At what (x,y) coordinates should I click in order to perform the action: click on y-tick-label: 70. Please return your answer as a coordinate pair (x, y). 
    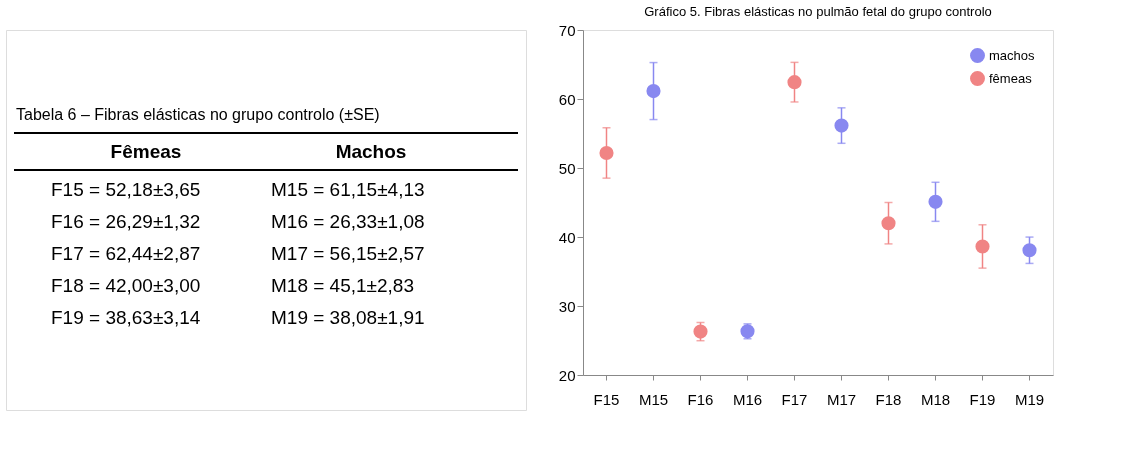
    Looking at the image, I should click on (567, 30).